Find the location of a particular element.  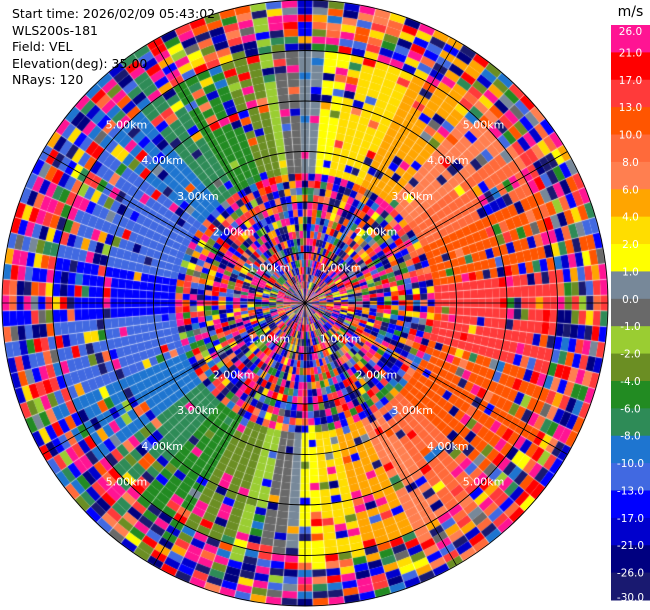

nrays-label: NRays: 120 is located at coordinates (48, 79).